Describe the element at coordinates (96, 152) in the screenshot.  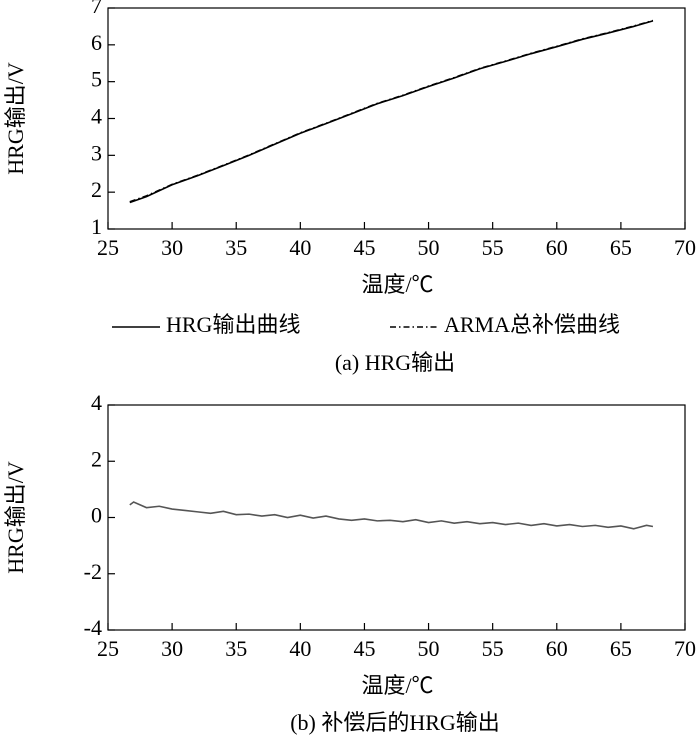
I see `y-tick-label: 3` at that location.